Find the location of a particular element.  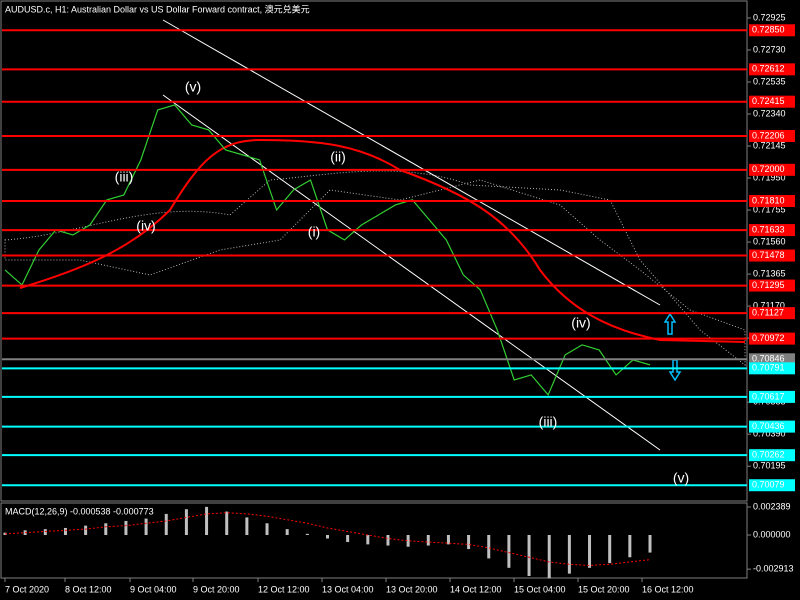

y-tick-label: 0.71365 is located at coordinates (769, 273).